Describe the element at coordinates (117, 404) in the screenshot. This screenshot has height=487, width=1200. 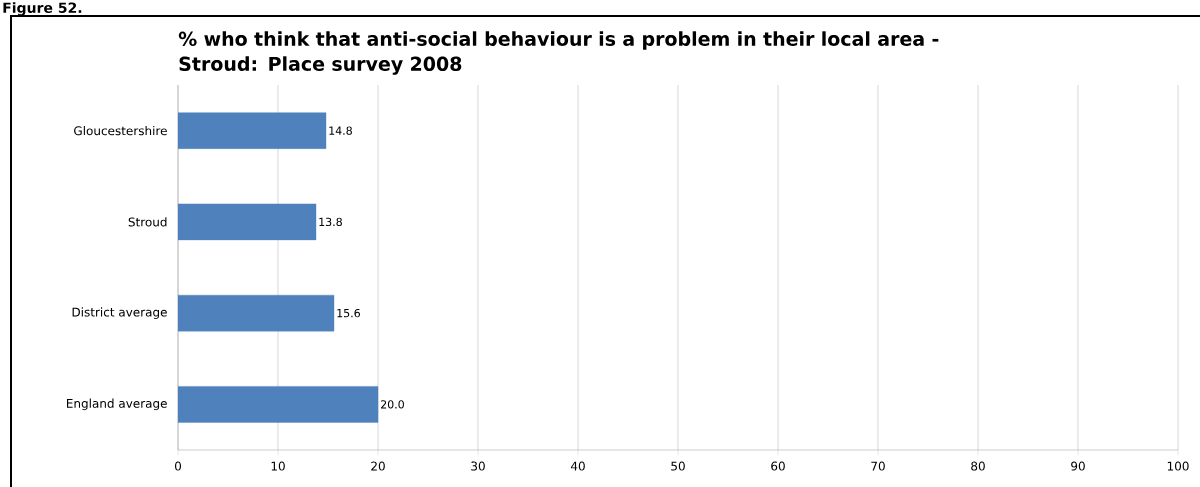
I see `y-tick-label: England average` at that location.